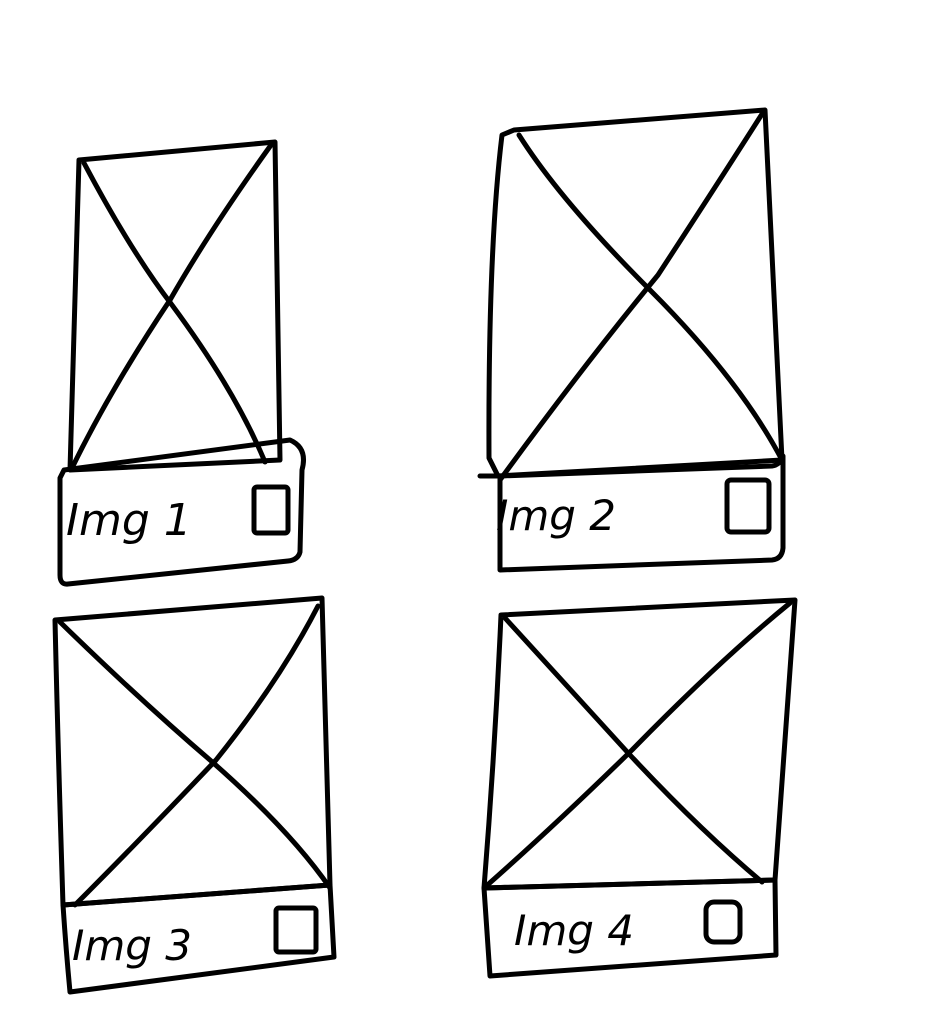 This screenshot has height=1035, width=939. I want to click on image-card-4: Img 4, so click(639, 788).